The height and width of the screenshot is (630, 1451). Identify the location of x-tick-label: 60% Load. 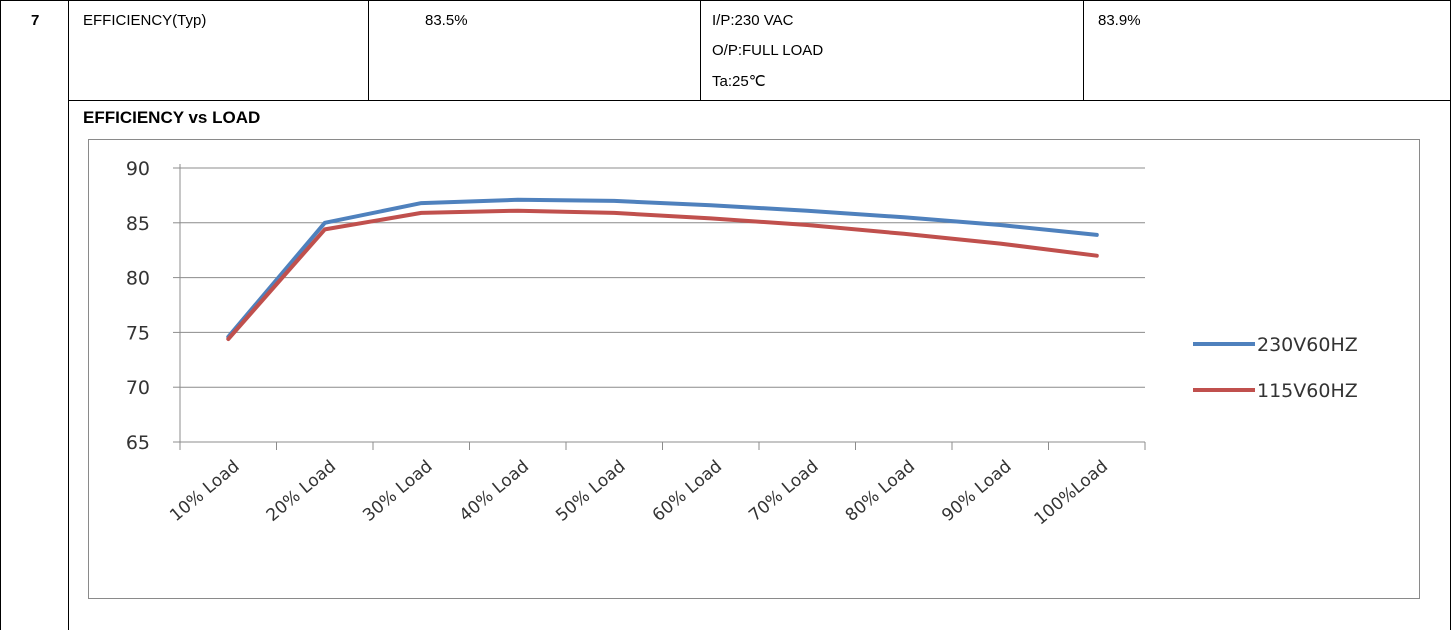
(687, 491).